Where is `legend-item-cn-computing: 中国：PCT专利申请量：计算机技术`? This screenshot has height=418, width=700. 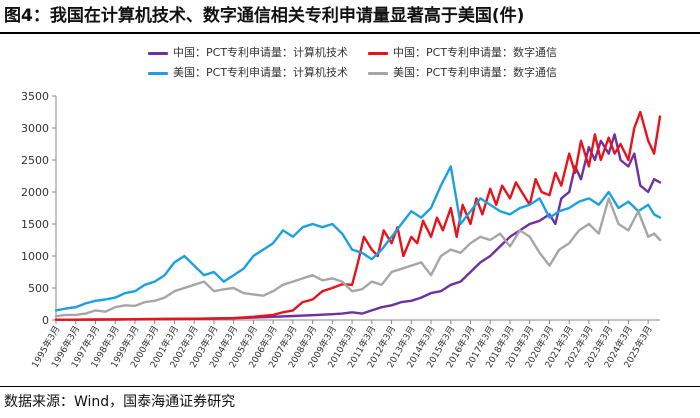 legend-item-cn-computing: 中国：PCT专利申请量：计算机技术 is located at coordinates (248, 53).